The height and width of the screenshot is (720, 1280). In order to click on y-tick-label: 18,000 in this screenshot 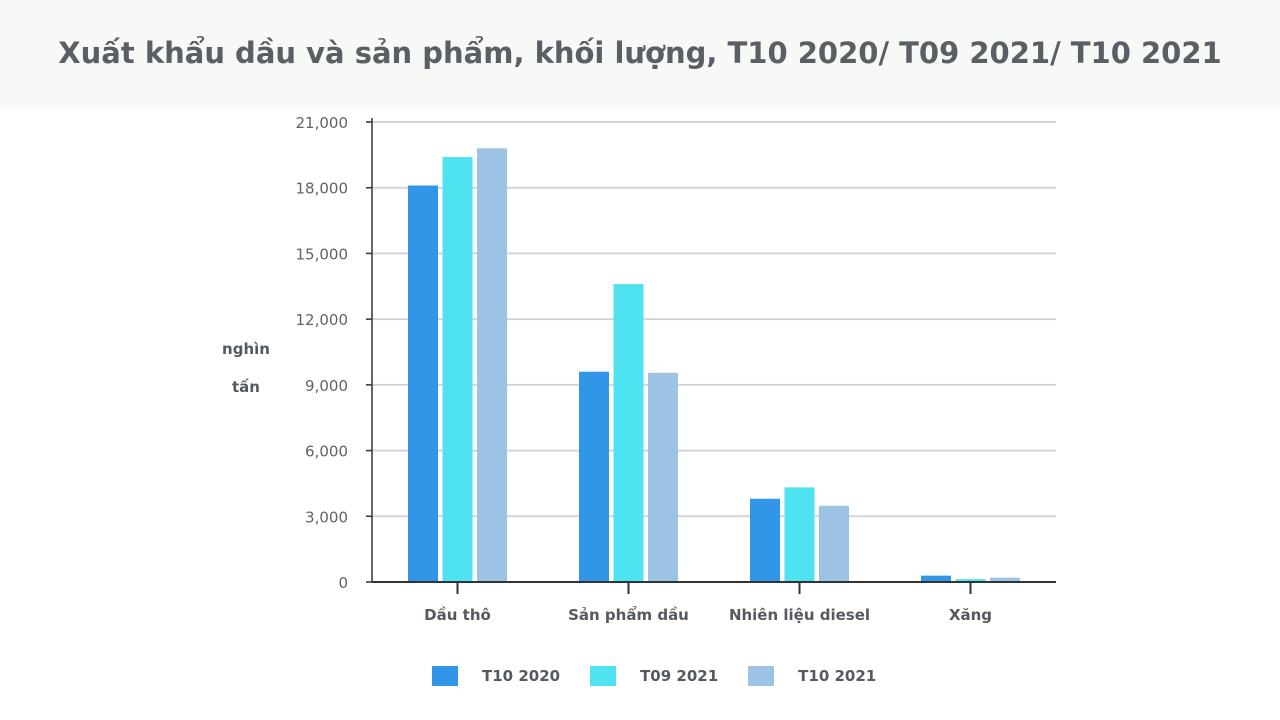, I will do `click(322, 189)`.